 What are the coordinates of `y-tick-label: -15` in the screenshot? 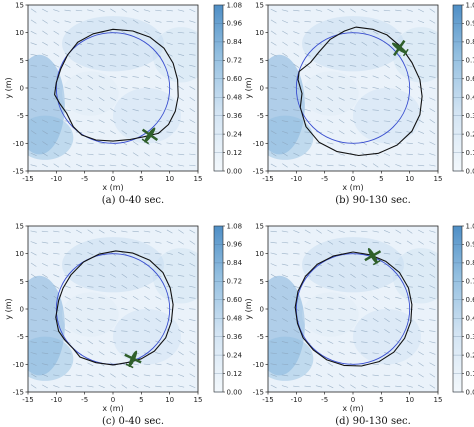 It's located at (258, 172).